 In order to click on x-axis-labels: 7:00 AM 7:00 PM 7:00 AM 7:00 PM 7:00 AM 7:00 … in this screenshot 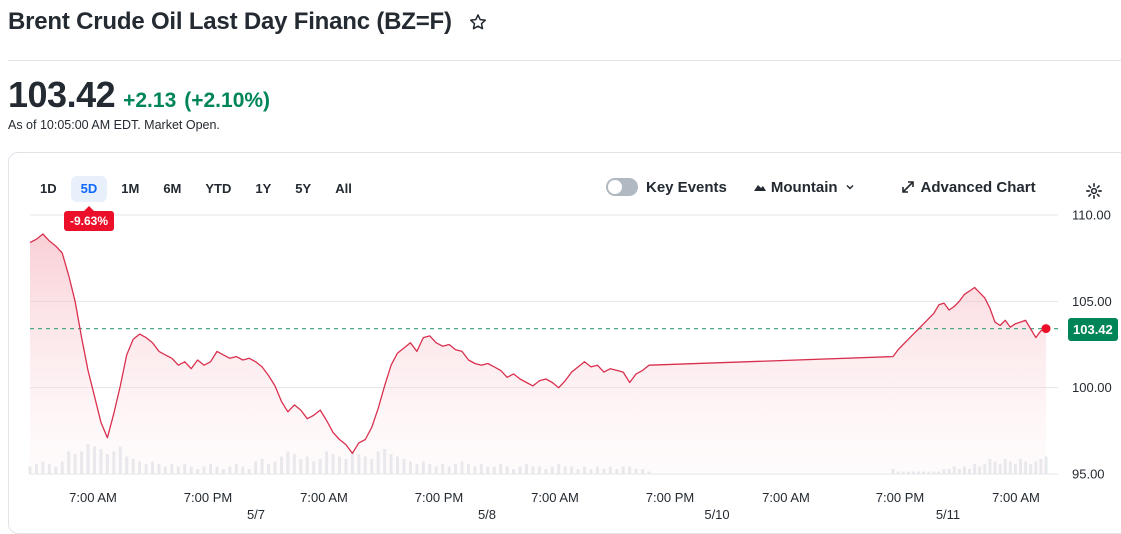, I will do `click(554, 506)`.